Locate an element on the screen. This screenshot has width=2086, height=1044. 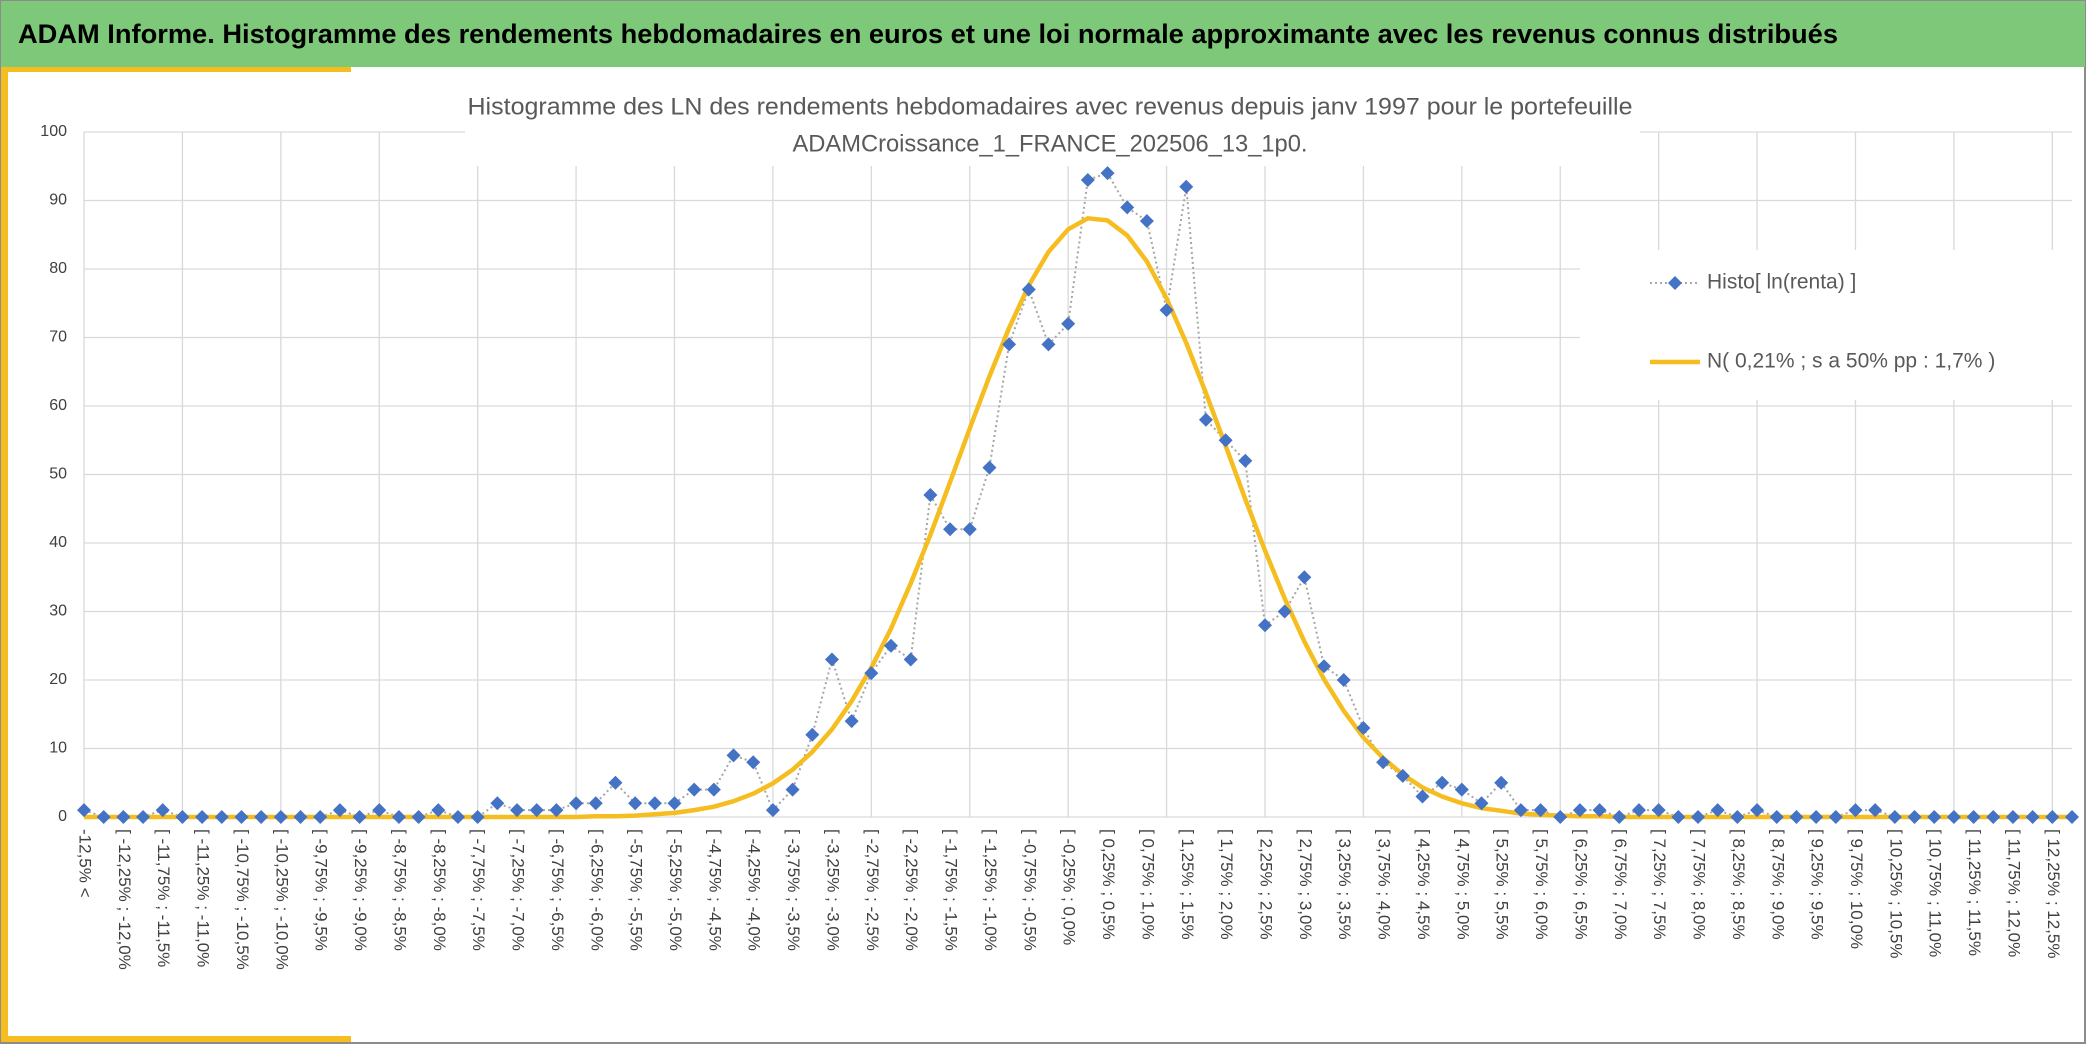
x-tick-label: [ 9,25% ; 9,5% is located at coordinates (1817, 884).